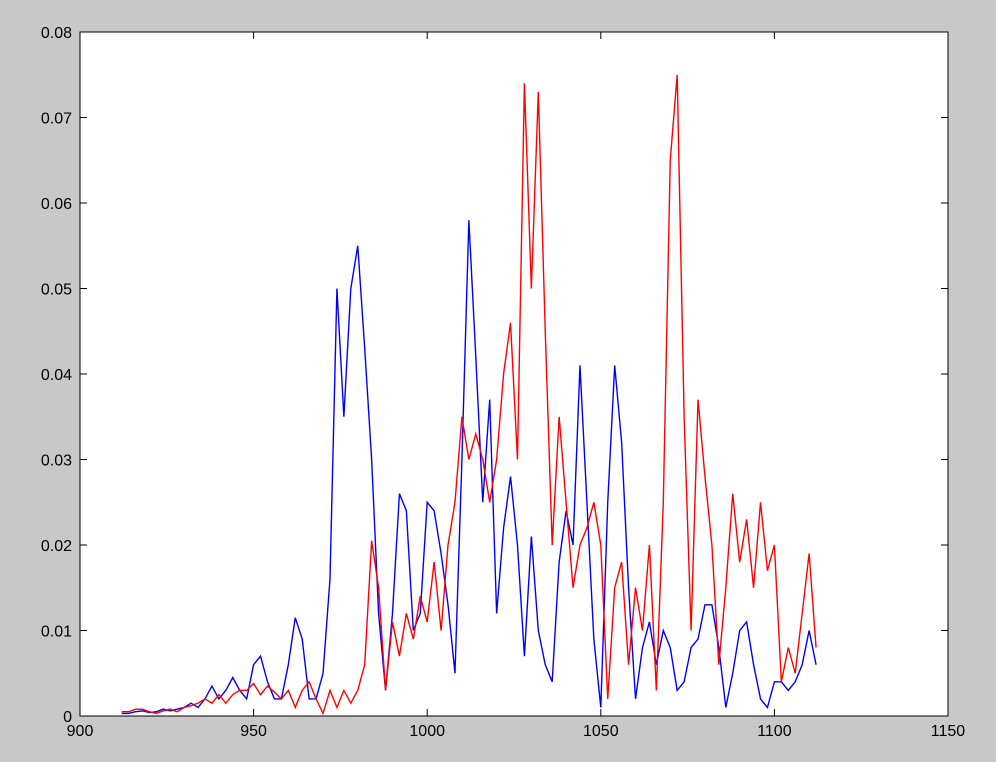 This screenshot has width=996, height=762. Describe the element at coordinates (56, 290) in the screenshot. I see `y-tick-label: 0.05` at that location.